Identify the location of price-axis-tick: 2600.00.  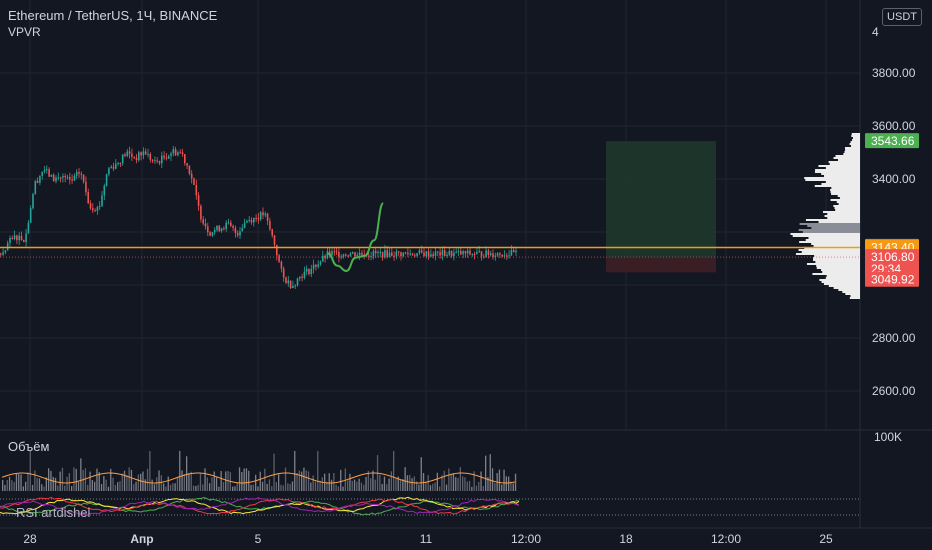
(894, 391).